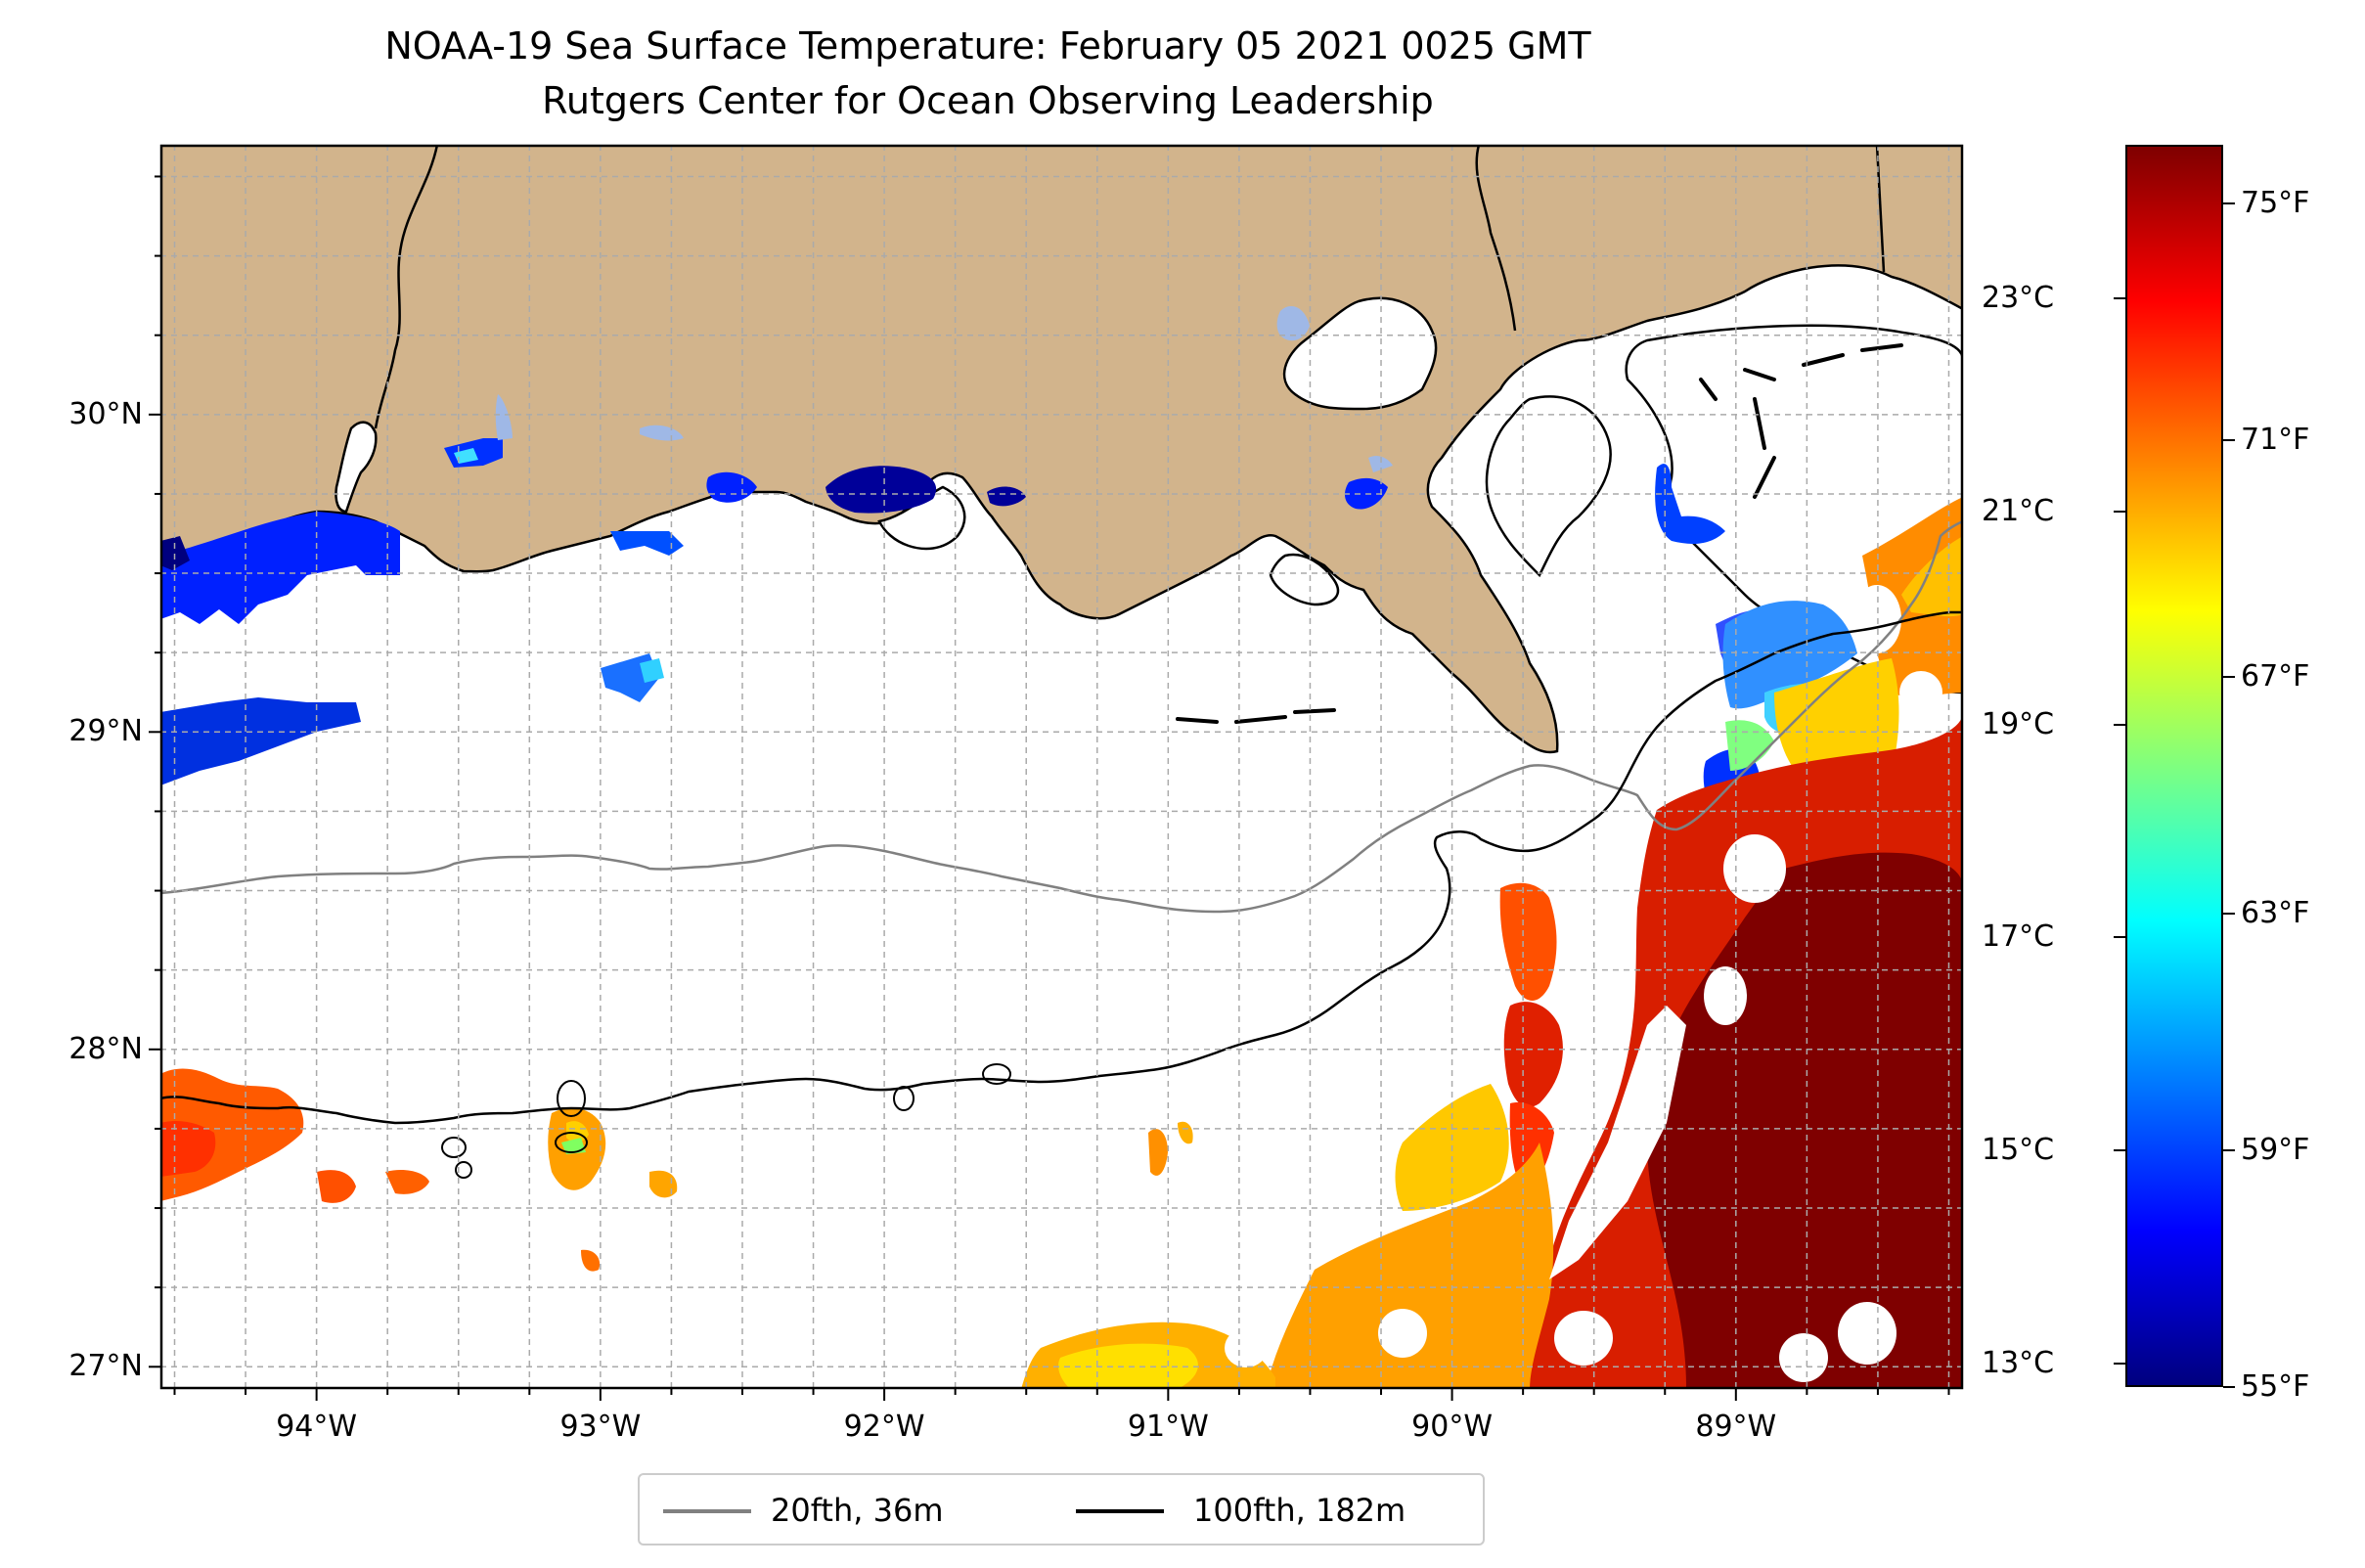 This screenshot has height=1568, width=2365. Describe the element at coordinates (1736, 1427) in the screenshot. I see `lon-label: 89°W` at that location.